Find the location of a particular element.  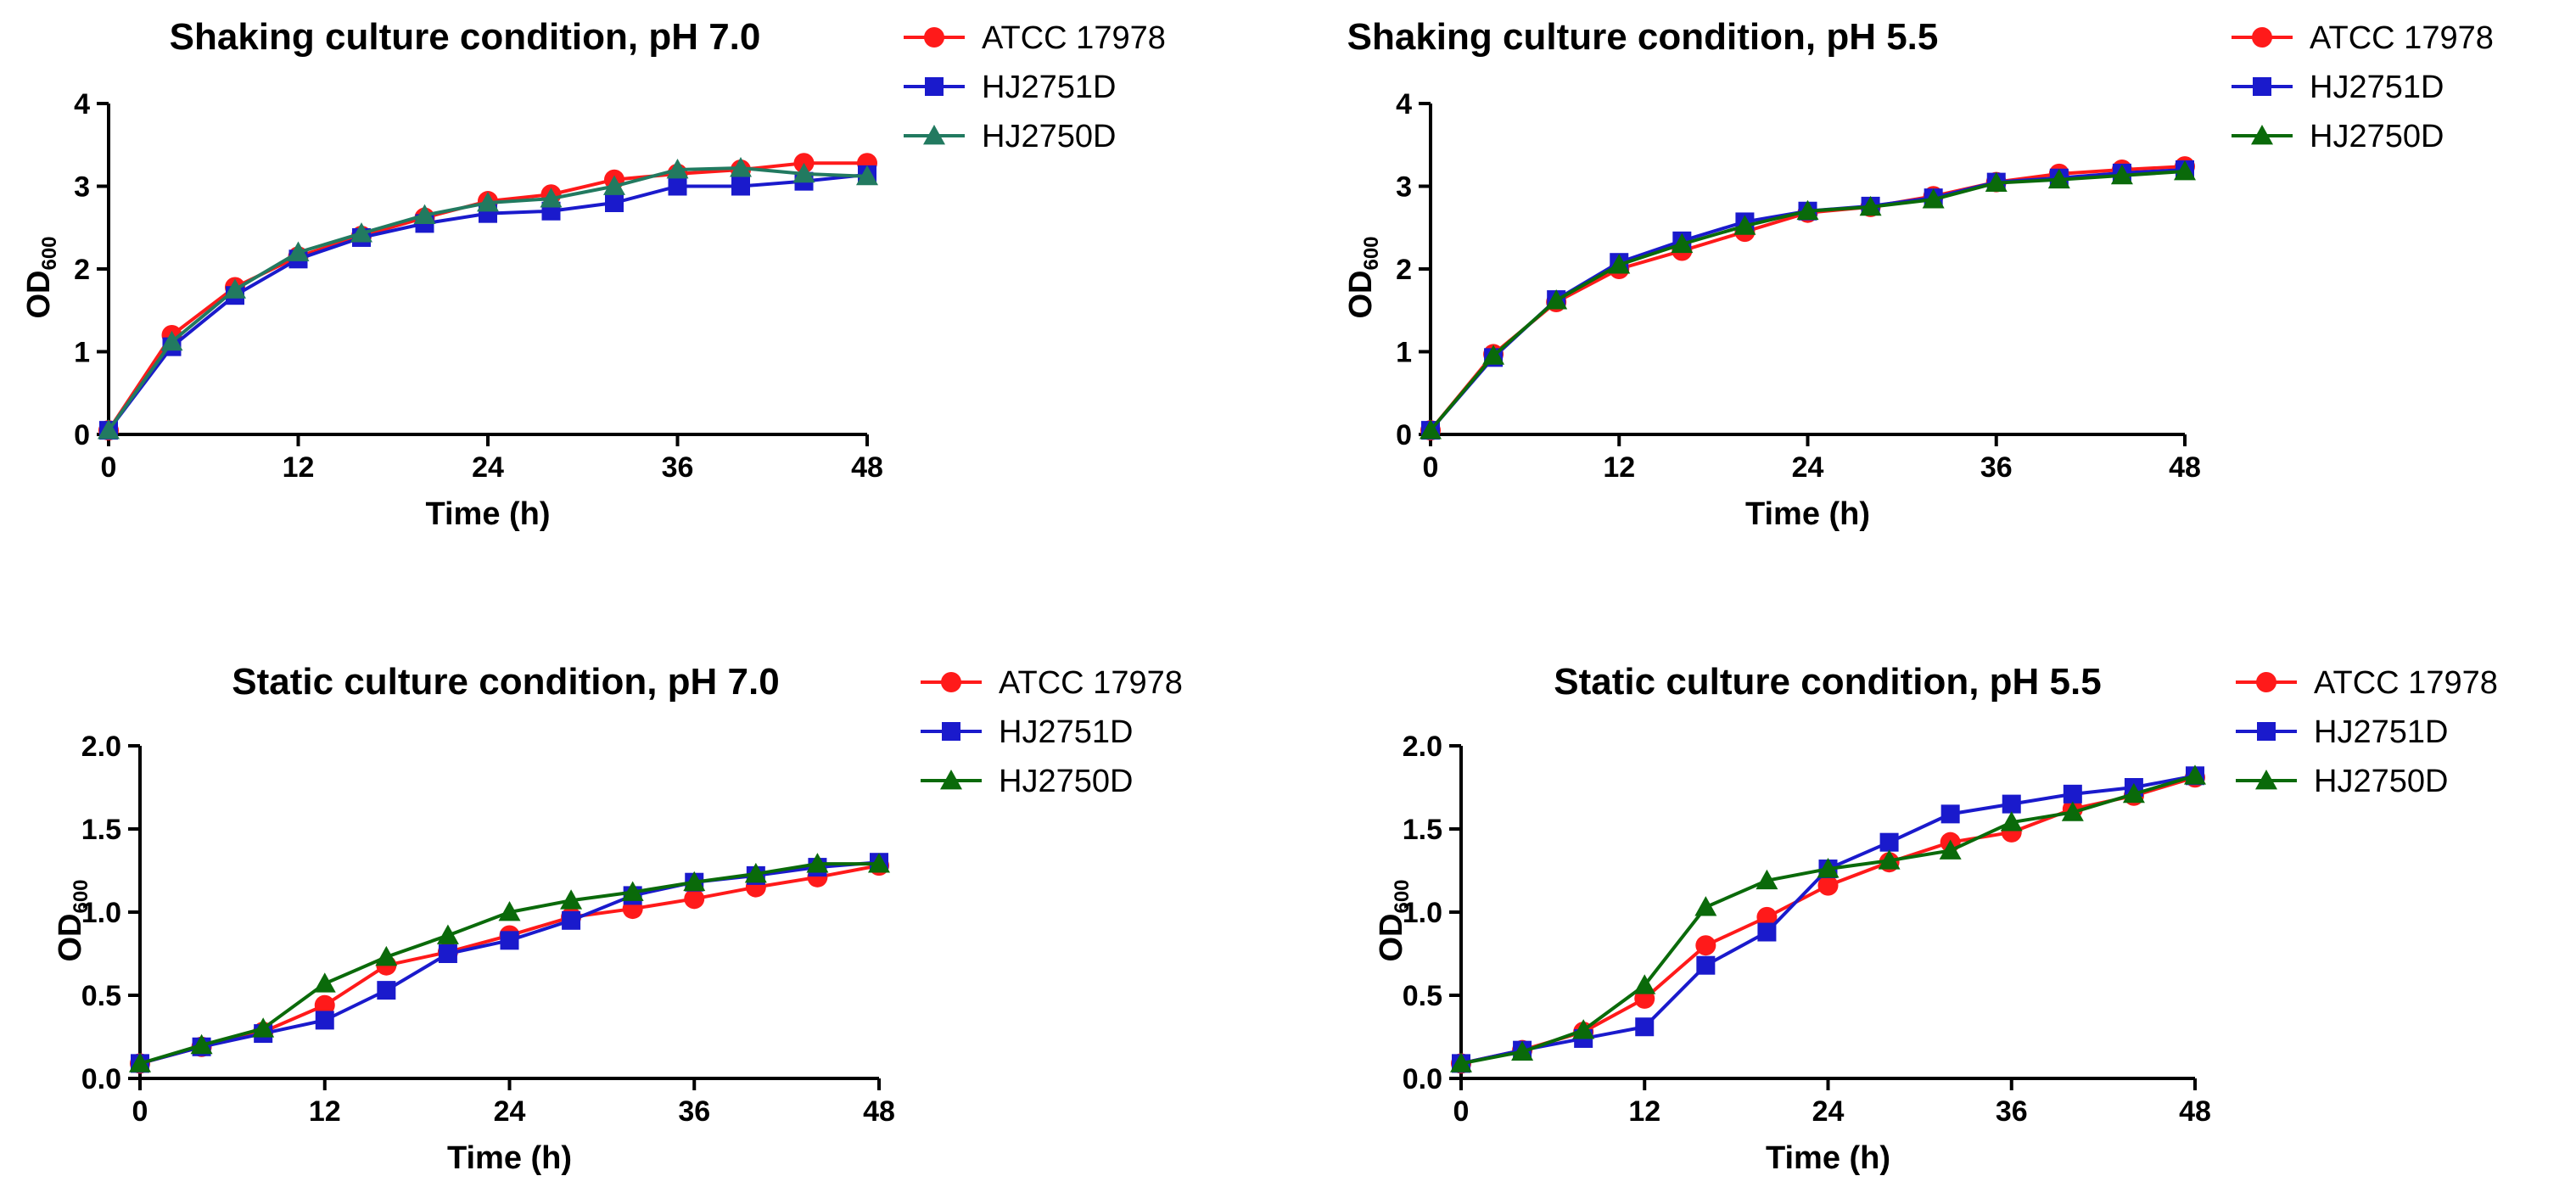

x-tick-label: 24 is located at coordinates (1829, 1111).